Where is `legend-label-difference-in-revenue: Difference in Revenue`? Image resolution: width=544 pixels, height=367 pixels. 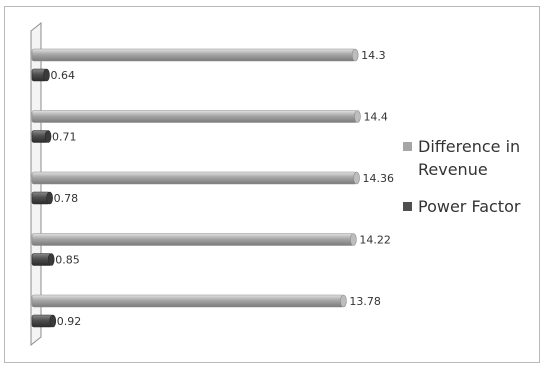
legend-label-difference-in-revenue: Difference in Revenue is located at coordinates (469, 158).